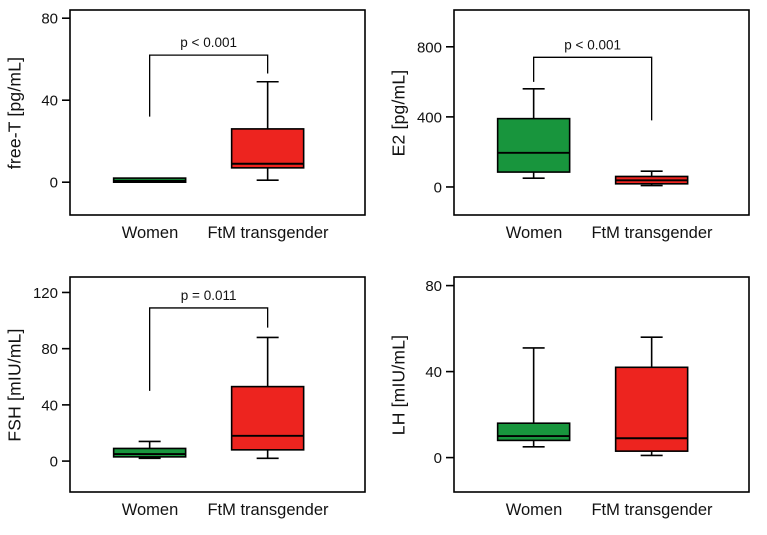 This screenshot has width=767, height=535. I want to click on y-tick-label: 800, so click(429, 47).